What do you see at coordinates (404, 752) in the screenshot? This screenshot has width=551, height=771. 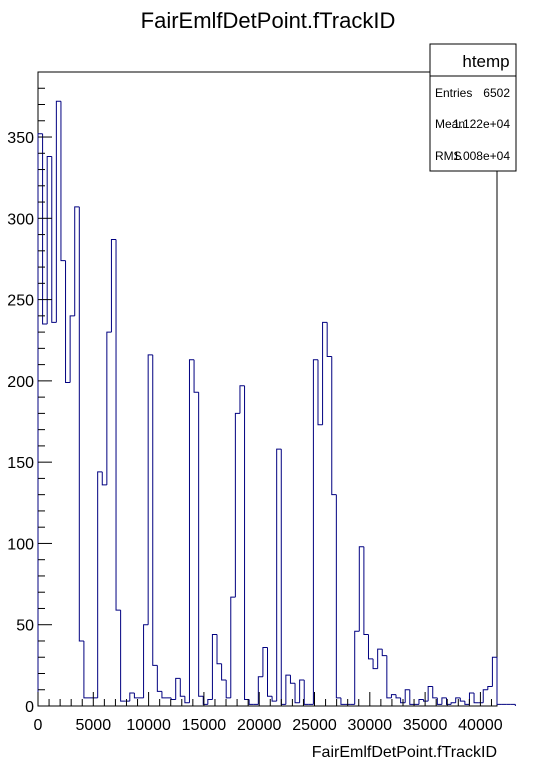 I see `x-axis-title: FairEmlfDetPoint.fTrackID` at bounding box center [404, 752].